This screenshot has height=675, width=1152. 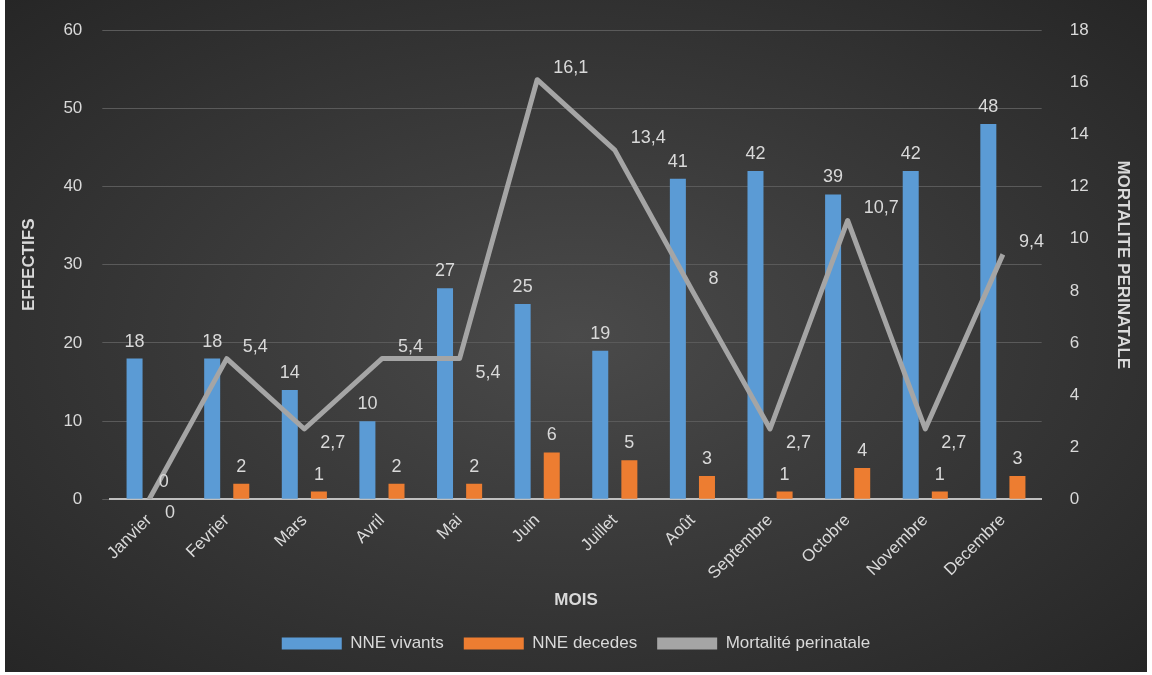 What do you see at coordinates (833, 176) in the screenshot?
I see `data-label: 39` at bounding box center [833, 176].